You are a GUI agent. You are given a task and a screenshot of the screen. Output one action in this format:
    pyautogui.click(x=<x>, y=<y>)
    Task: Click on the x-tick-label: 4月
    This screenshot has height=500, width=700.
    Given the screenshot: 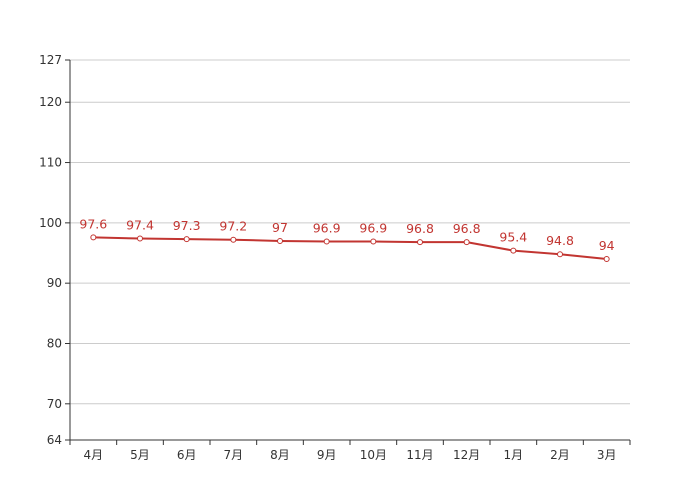 What is the action you would take?
    pyautogui.click(x=94, y=455)
    